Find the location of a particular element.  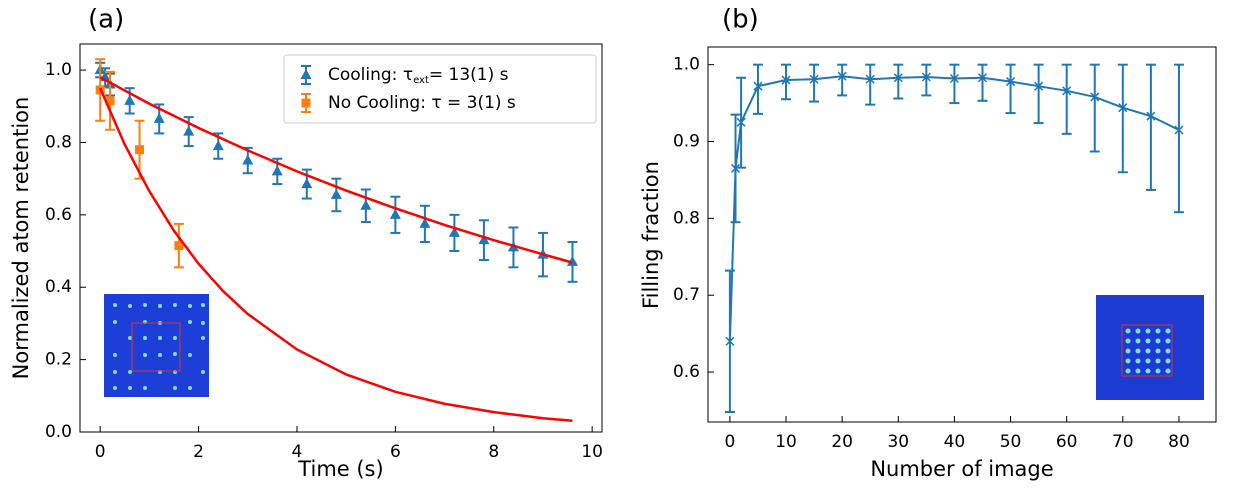

x-tick-label: 2 is located at coordinates (198, 452).